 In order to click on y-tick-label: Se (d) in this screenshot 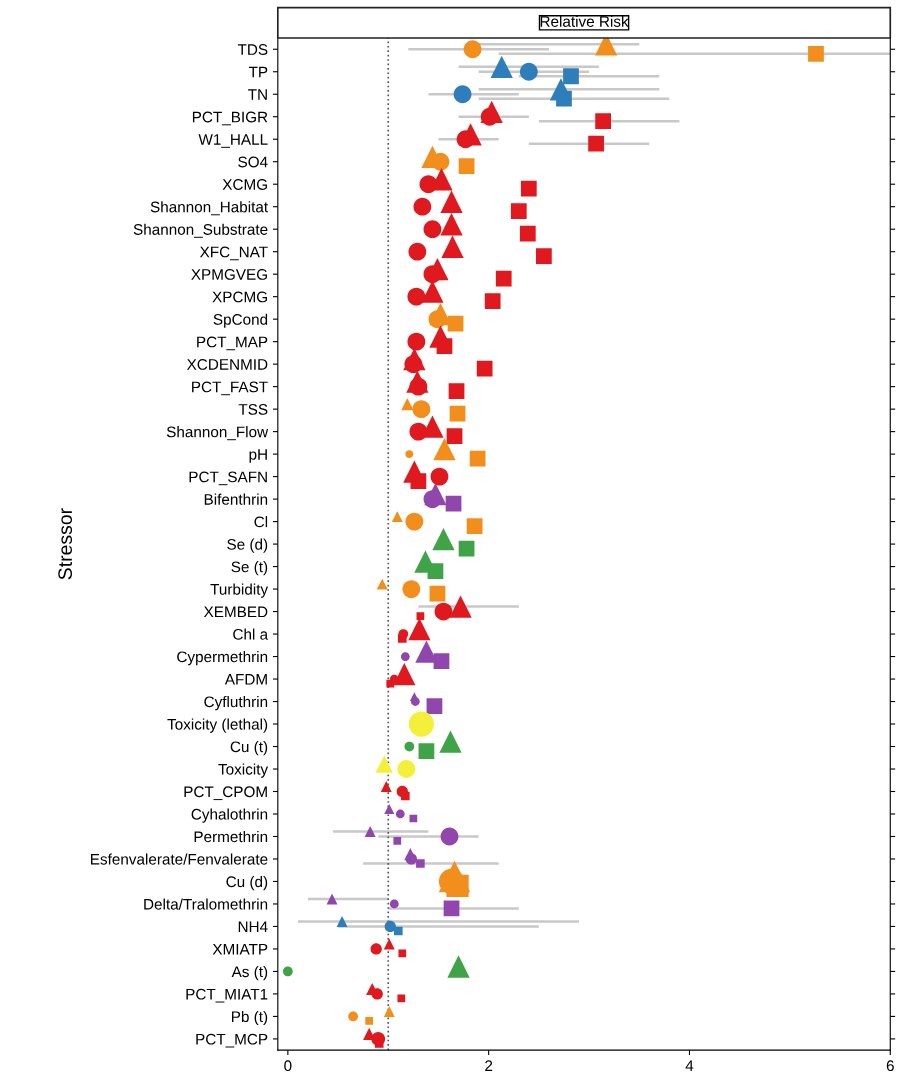, I will do `click(247, 545)`.